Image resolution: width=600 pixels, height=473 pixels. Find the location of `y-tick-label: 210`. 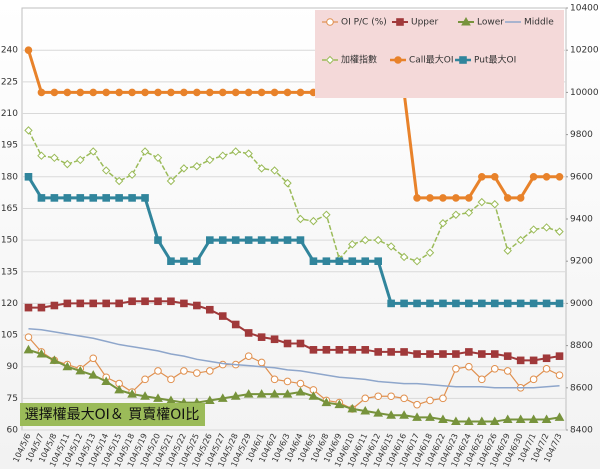

y-tick-label: 210 is located at coordinates (9, 114).